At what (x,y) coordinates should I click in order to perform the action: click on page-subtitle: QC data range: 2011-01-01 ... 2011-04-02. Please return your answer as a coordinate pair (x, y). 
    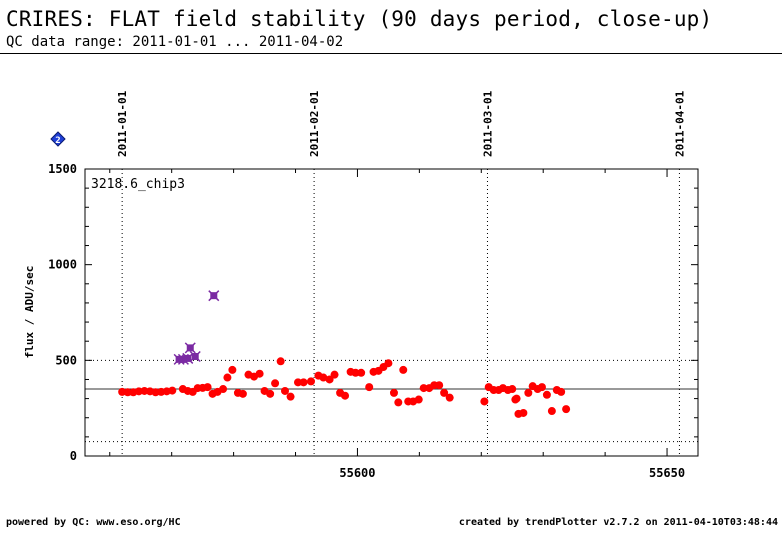
    Looking at the image, I should click on (175, 42).